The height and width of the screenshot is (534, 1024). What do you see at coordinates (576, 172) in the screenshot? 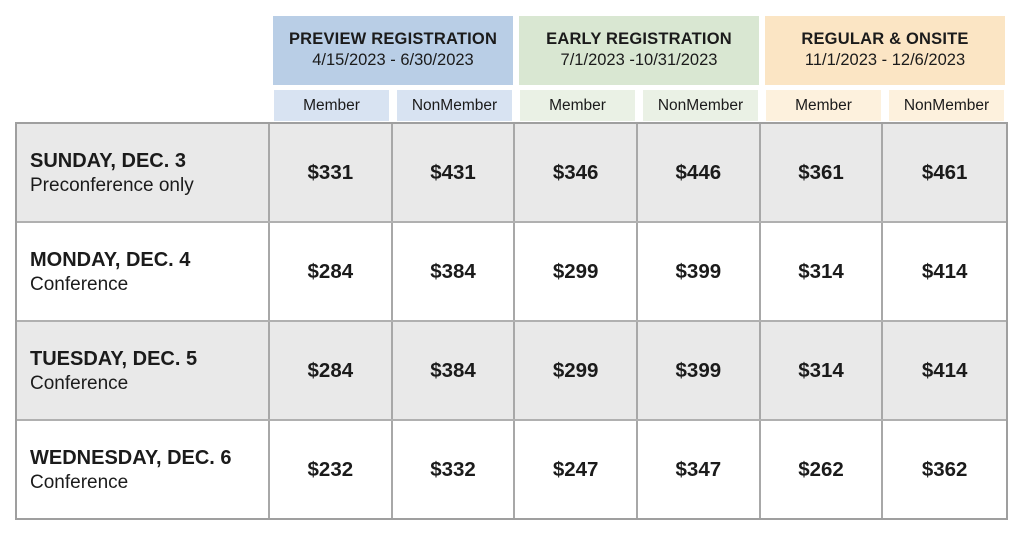
I see `price-cell: $346` at bounding box center [576, 172].